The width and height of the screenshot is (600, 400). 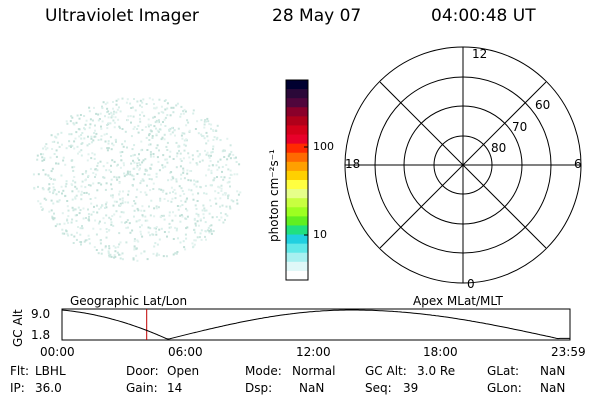 What do you see at coordinates (258, 388) in the screenshot?
I see `dsp-label: Dsp:` at bounding box center [258, 388].